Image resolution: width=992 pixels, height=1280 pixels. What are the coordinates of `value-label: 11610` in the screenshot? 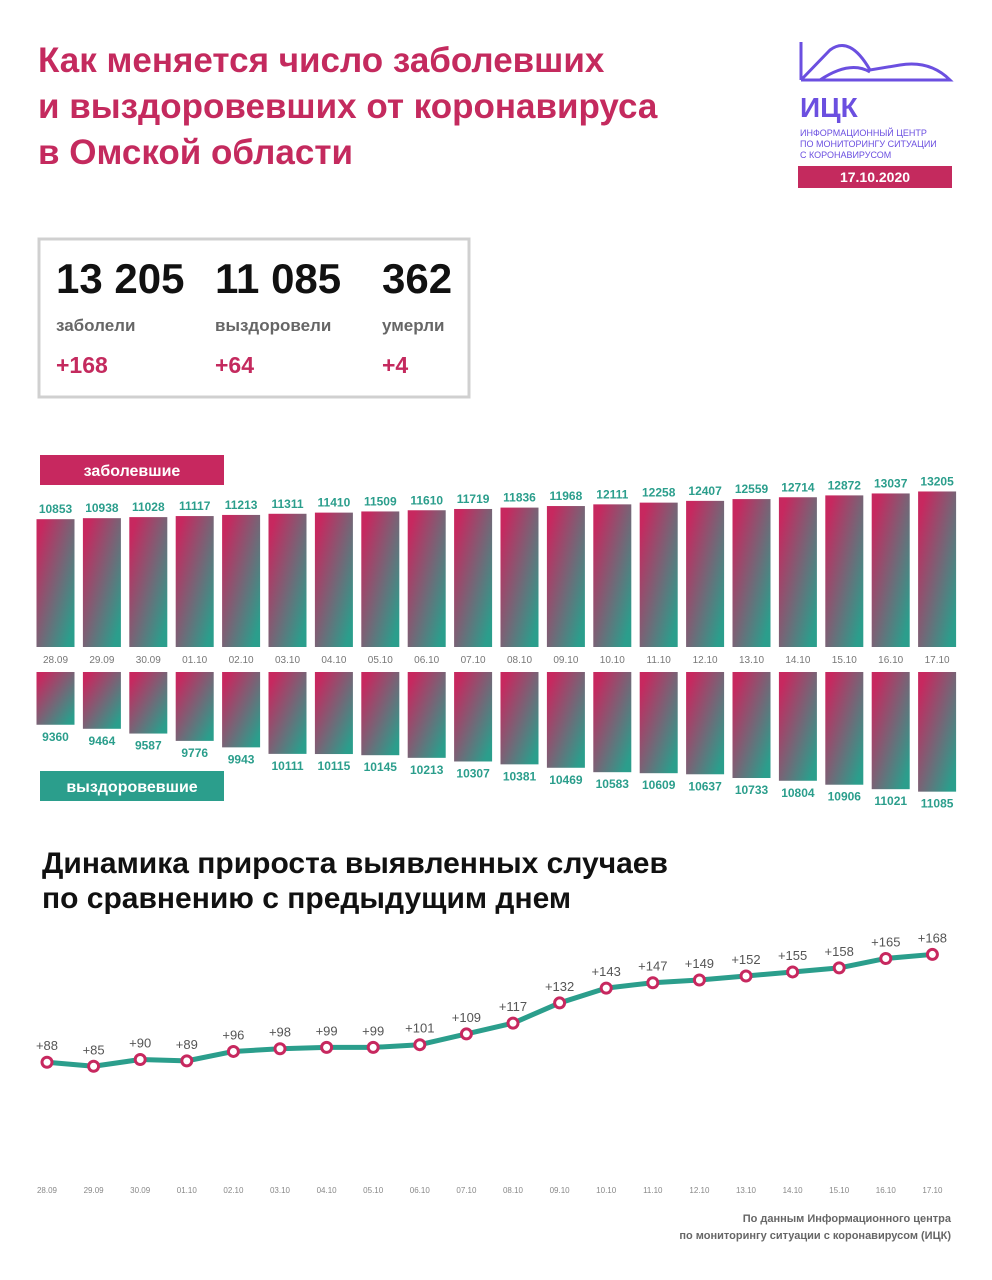 It's located at (426, 500).